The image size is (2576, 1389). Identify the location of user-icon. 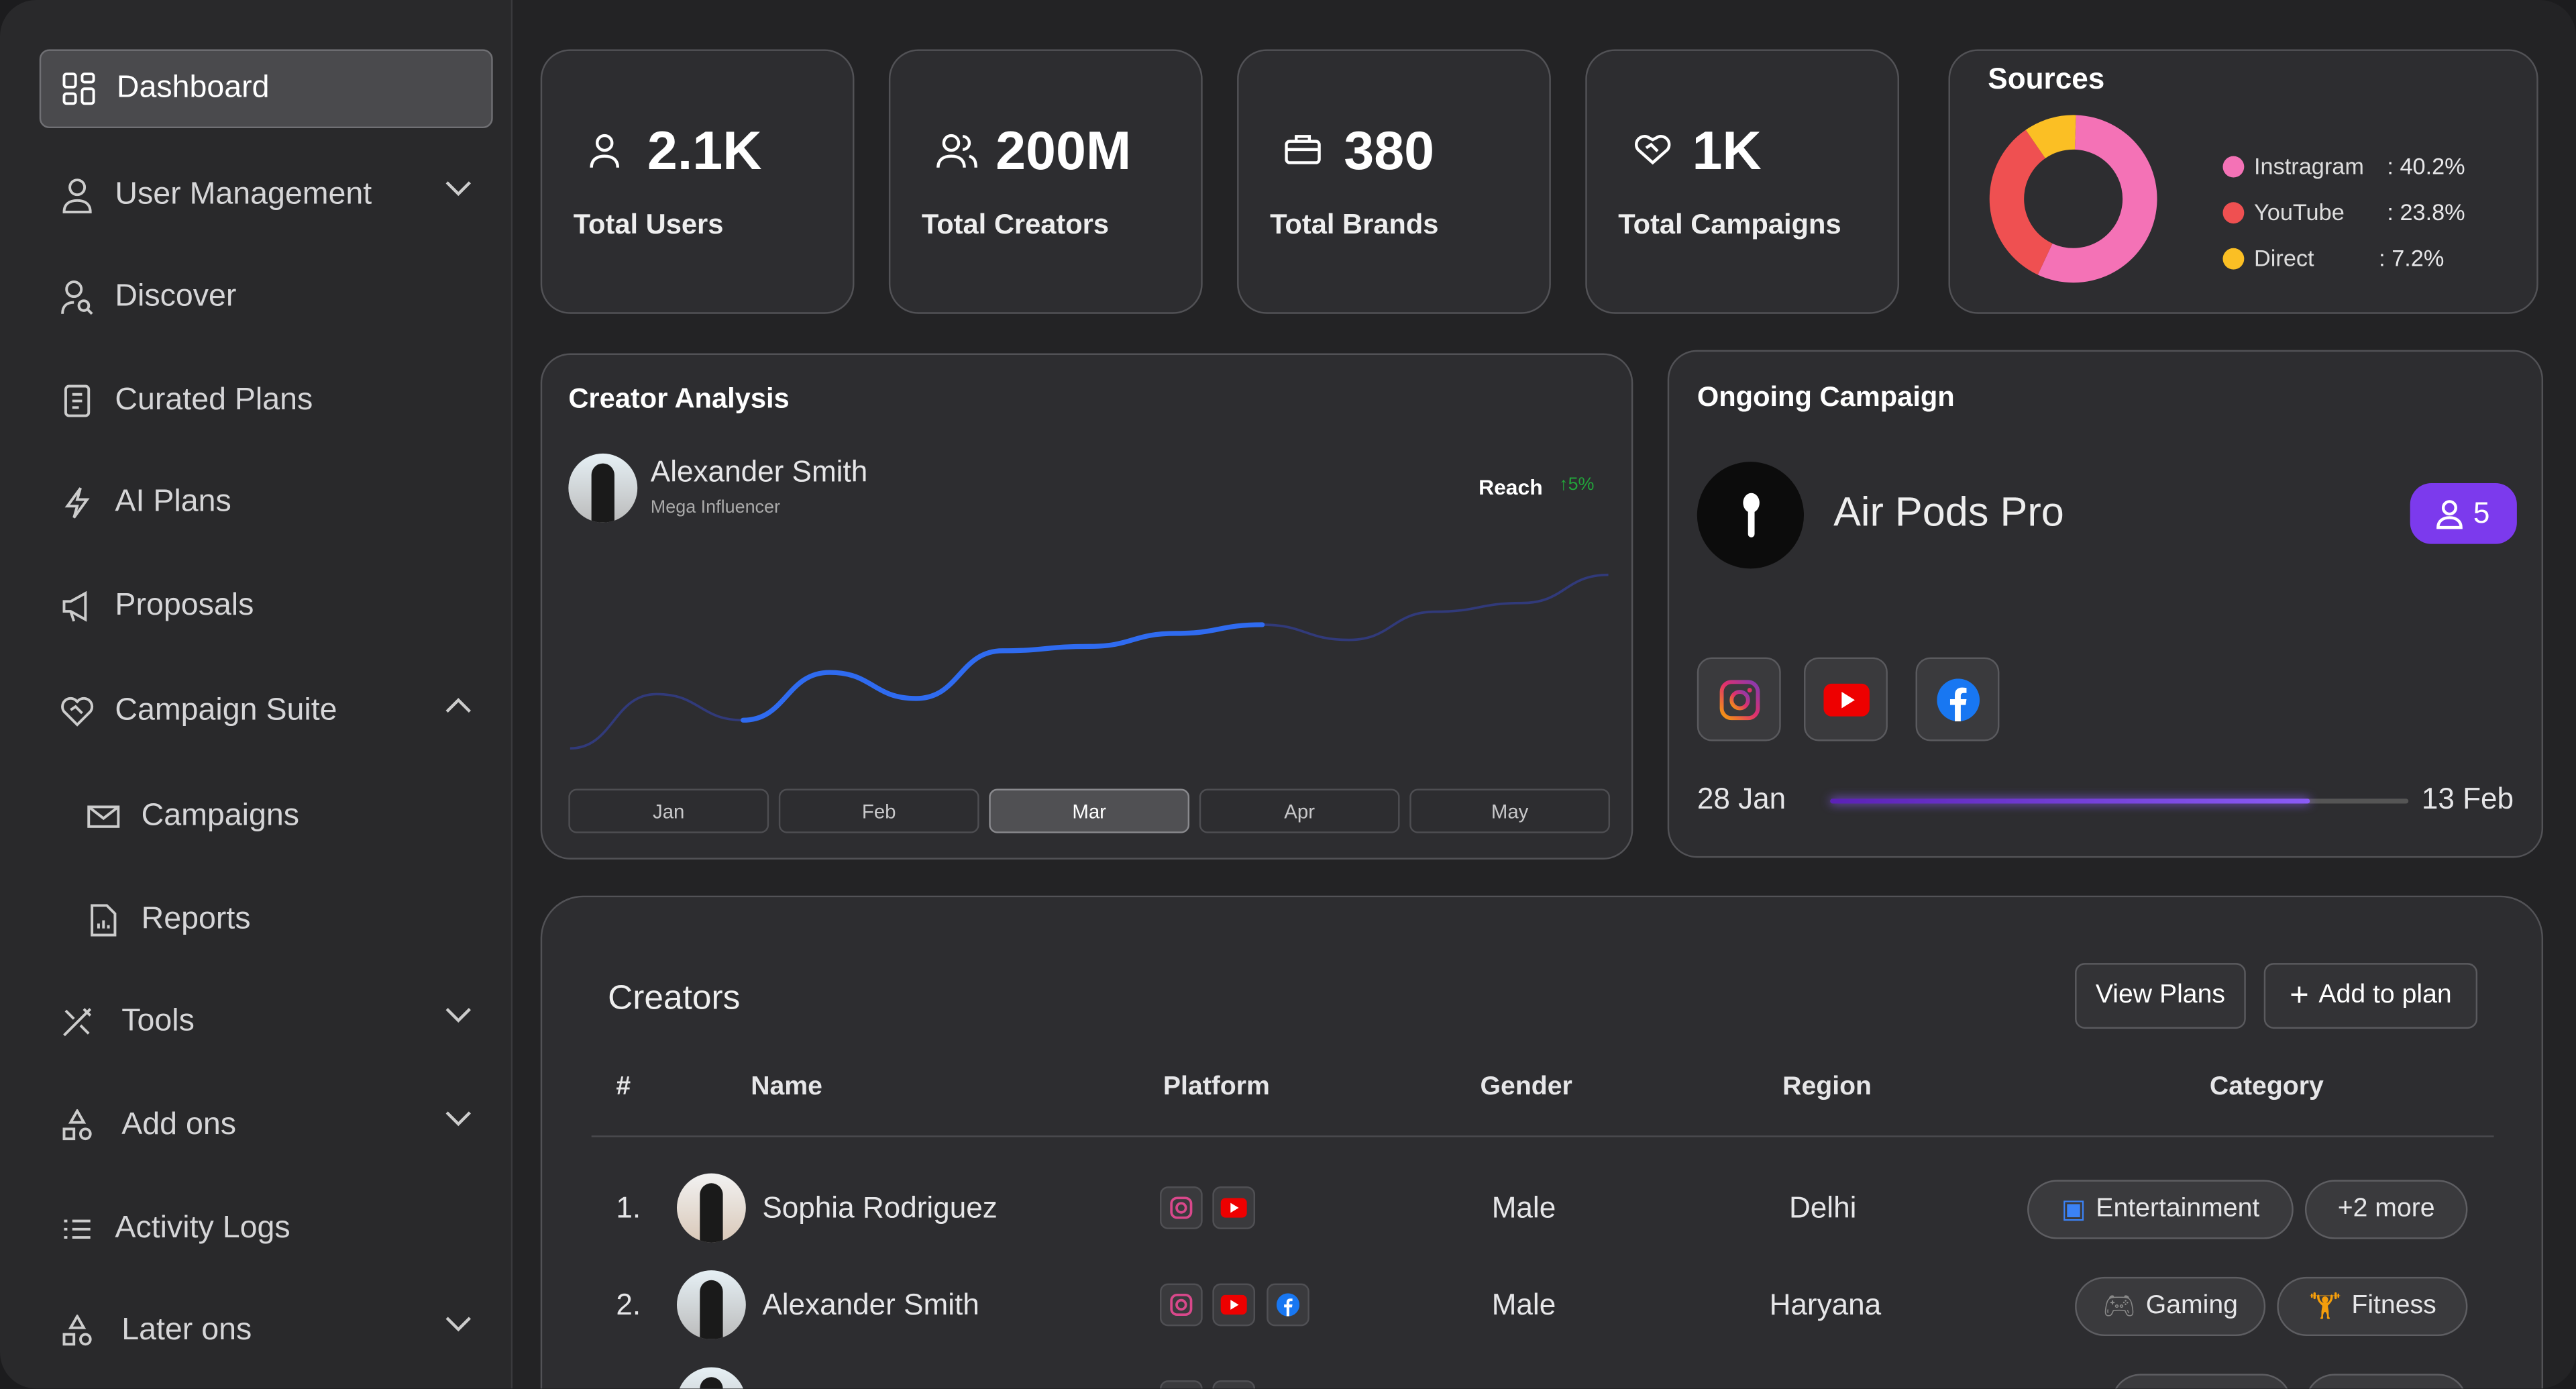
(605, 151).